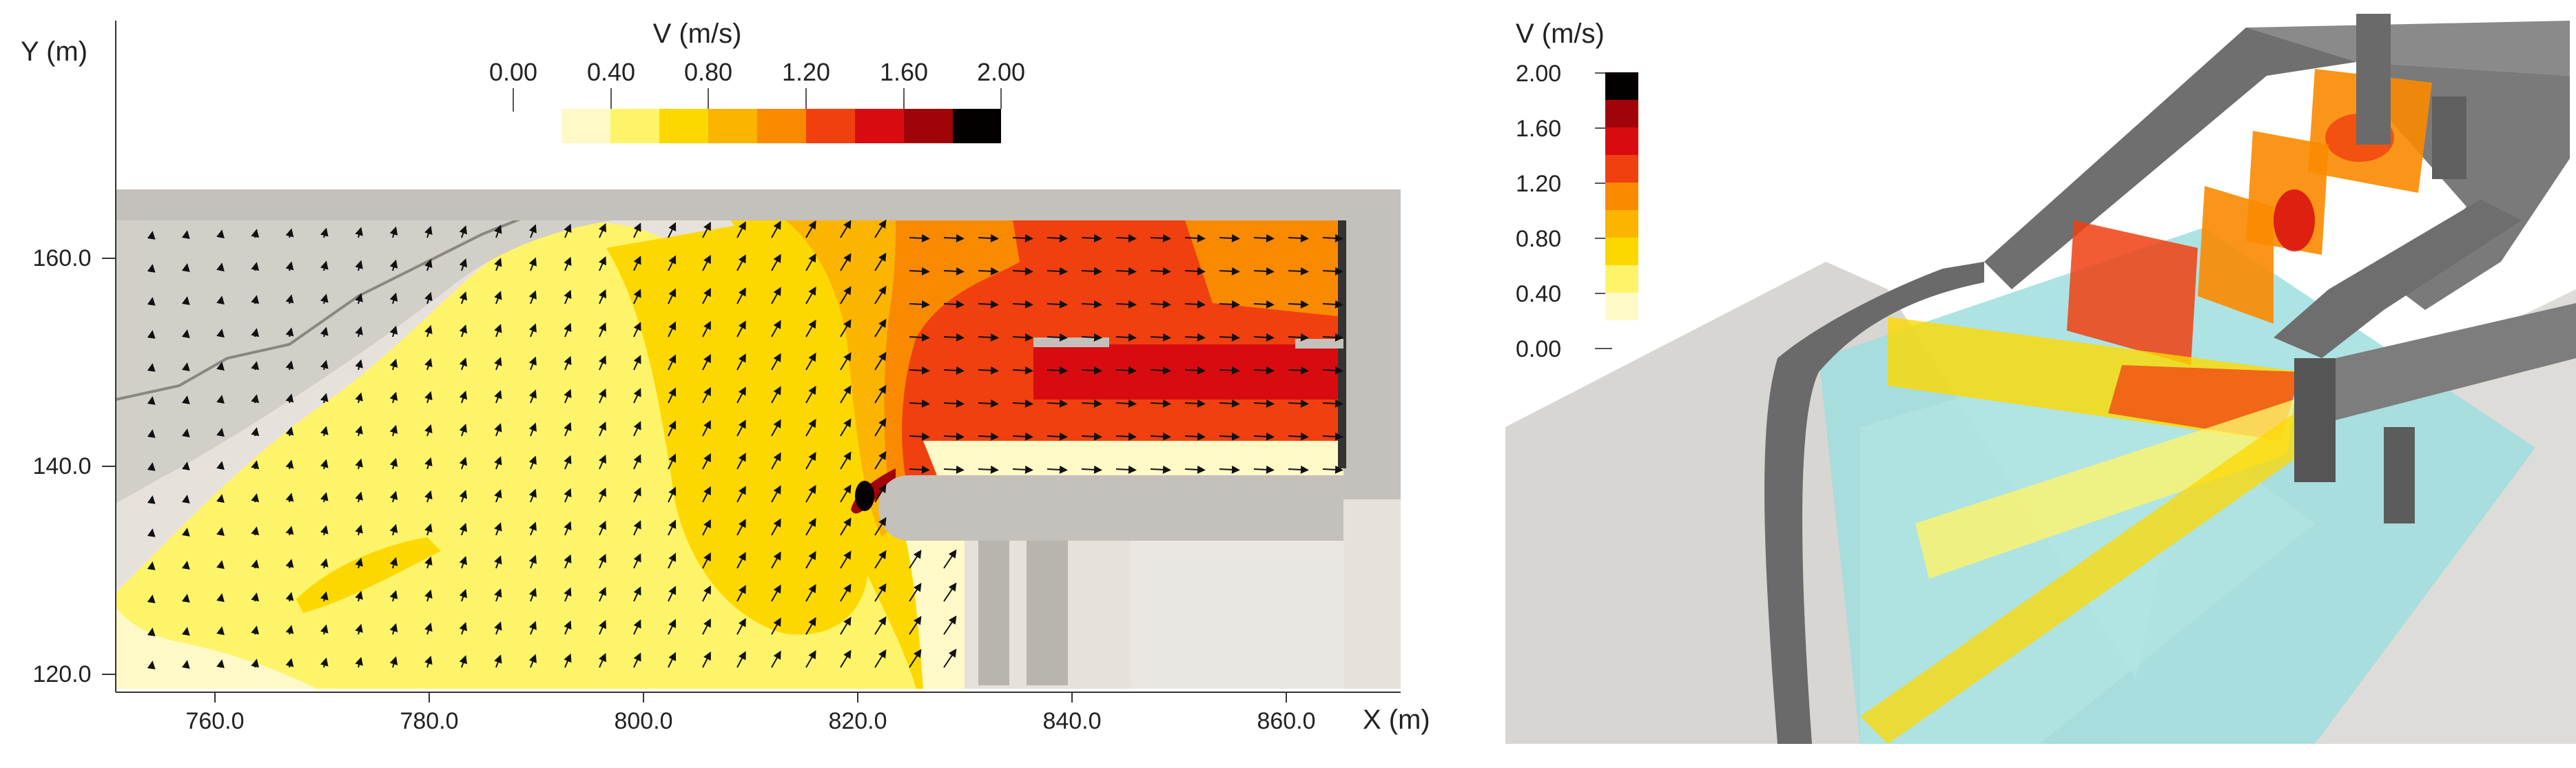 The image size is (2576, 768). I want to click on x-tick-label: 800.0, so click(643, 721).